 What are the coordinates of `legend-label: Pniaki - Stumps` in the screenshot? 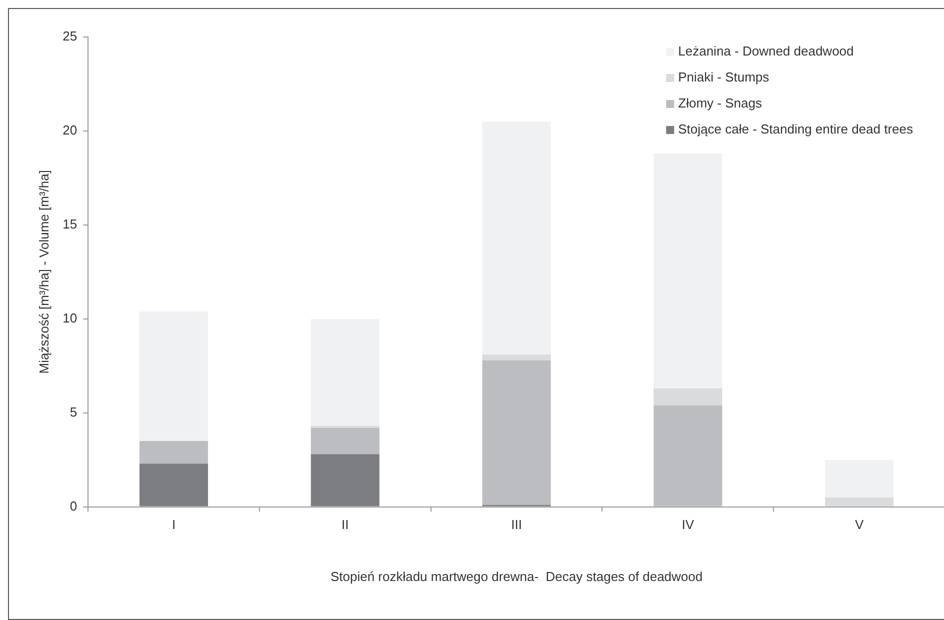 It's located at (724, 77).